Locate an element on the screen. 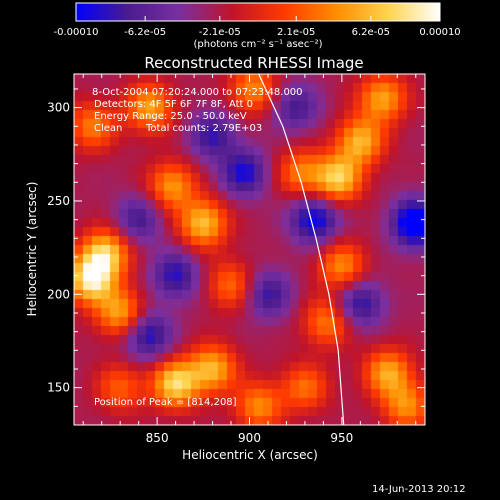 The image size is (500, 500). y-tick-label: 200 is located at coordinates (58, 294).